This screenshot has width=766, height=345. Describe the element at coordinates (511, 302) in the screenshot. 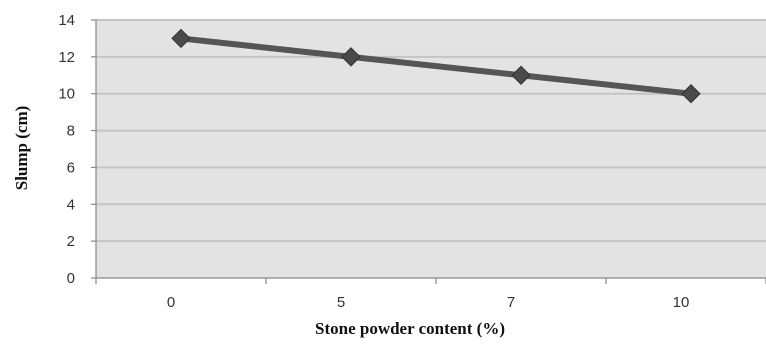

I see `x-tick-label-7: 7` at that location.